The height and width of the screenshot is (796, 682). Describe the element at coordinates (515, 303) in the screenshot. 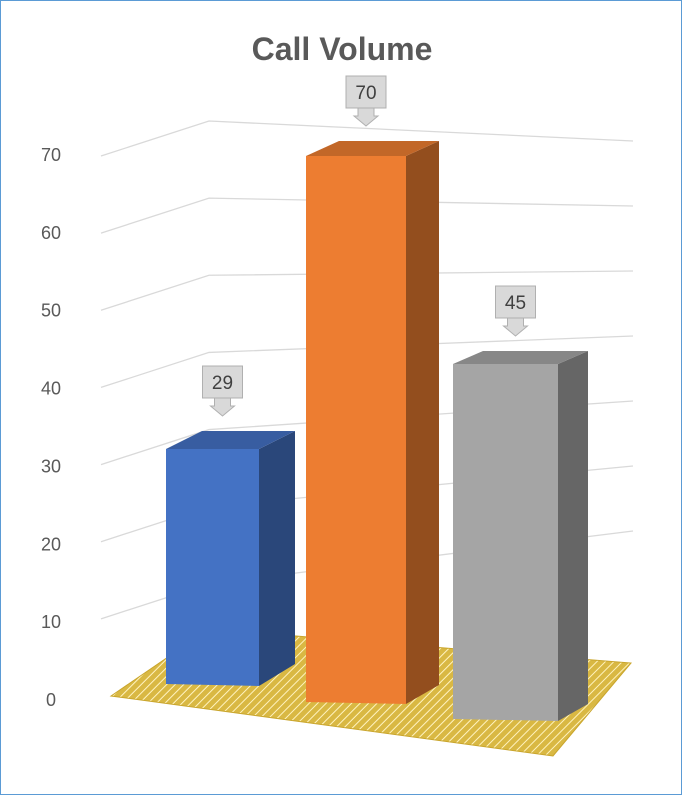

I see `data-label: 45` at that location.